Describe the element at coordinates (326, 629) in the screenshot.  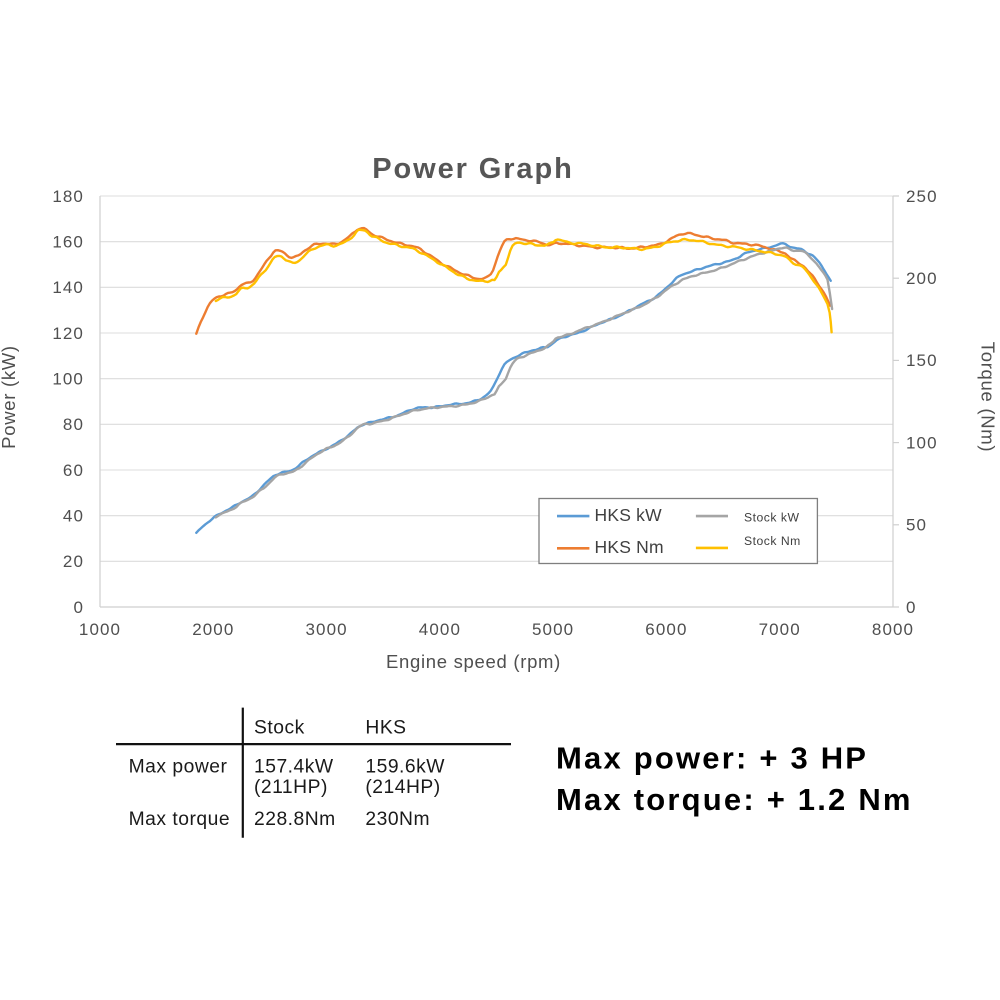
I see `svg-text: 3000` at that location.